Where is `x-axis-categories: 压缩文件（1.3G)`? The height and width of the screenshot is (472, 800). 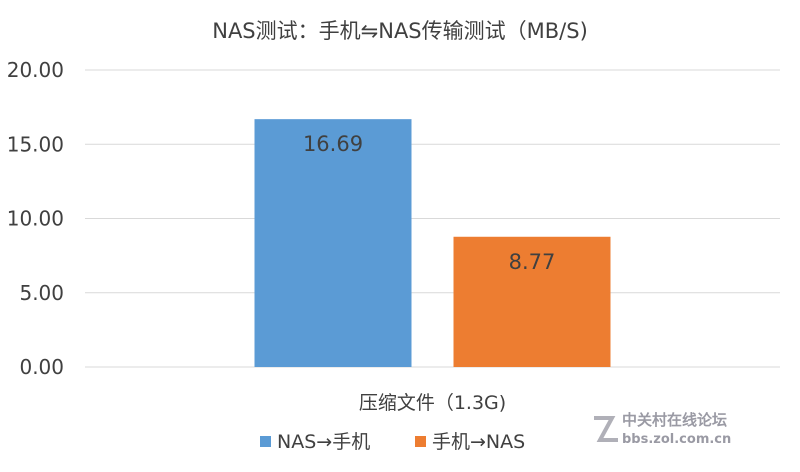
x-axis-categories: 压缩文件（1.3G) is located at coordinates (432, 403).